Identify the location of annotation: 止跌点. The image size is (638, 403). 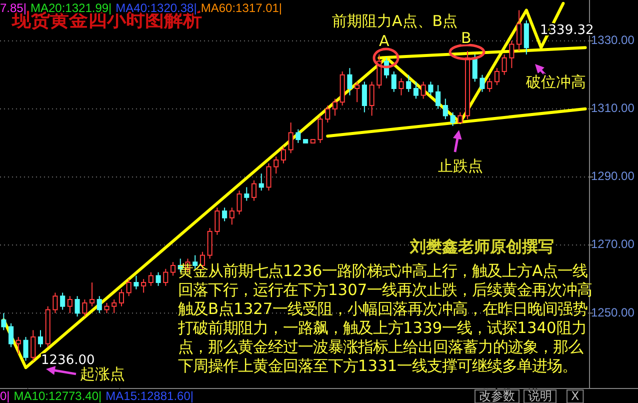
(460, 166).